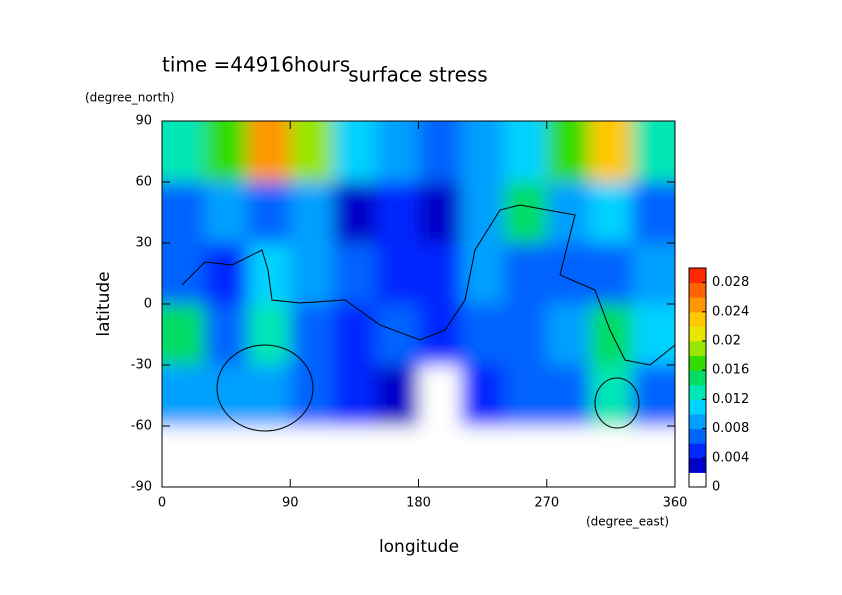 This screenshot has width=842, height=595. What do you see at coordinates (716, 487) in the screenshot?
I see `colorbar-tick-label: 0` at bounding box center [716, 487].